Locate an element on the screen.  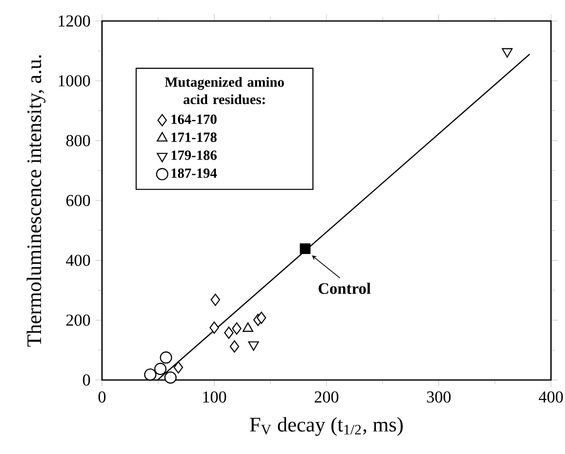
legend-label: 179-186 is located at coordinates (194, 155).